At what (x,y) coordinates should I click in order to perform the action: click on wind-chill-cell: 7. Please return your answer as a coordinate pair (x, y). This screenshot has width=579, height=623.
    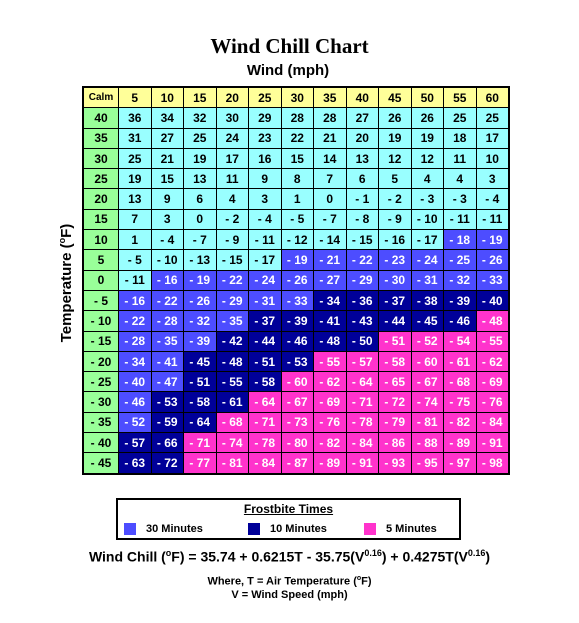
    Looking at the image, I should click on (330, 179).